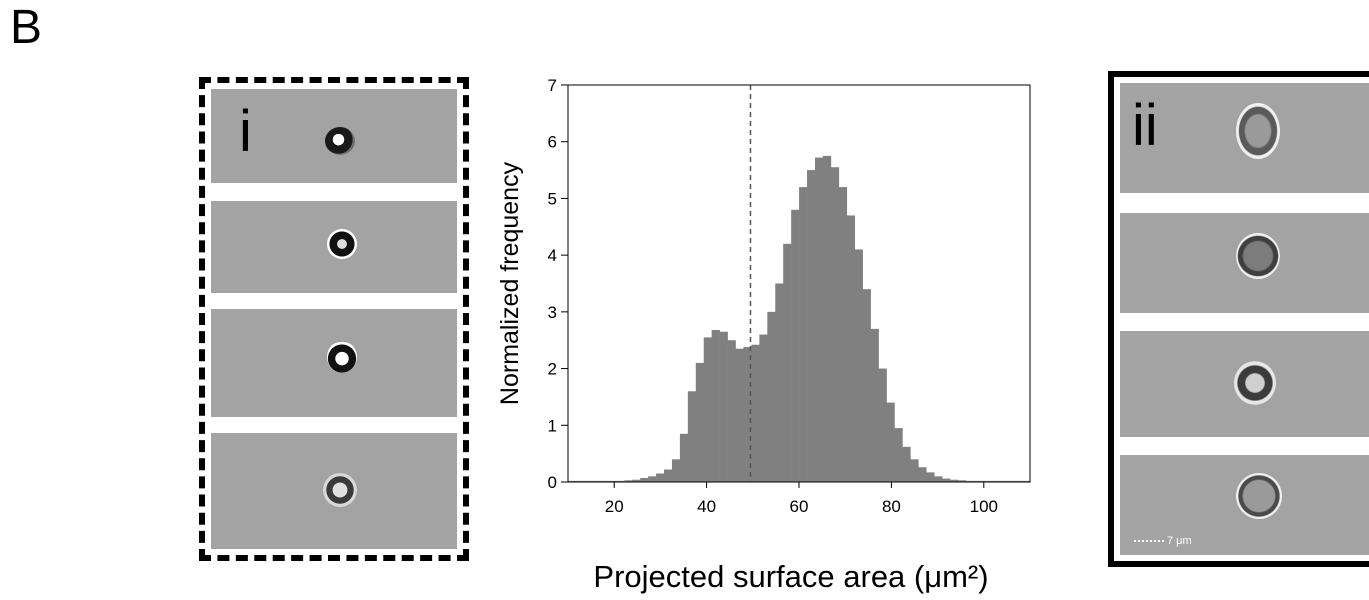 The width and height of the screenshot is (1369, 600). What do you see at coordinates (552, 425) in the screenshot?
I see `y-tick-label: 1` at bounding box center [552, 425].